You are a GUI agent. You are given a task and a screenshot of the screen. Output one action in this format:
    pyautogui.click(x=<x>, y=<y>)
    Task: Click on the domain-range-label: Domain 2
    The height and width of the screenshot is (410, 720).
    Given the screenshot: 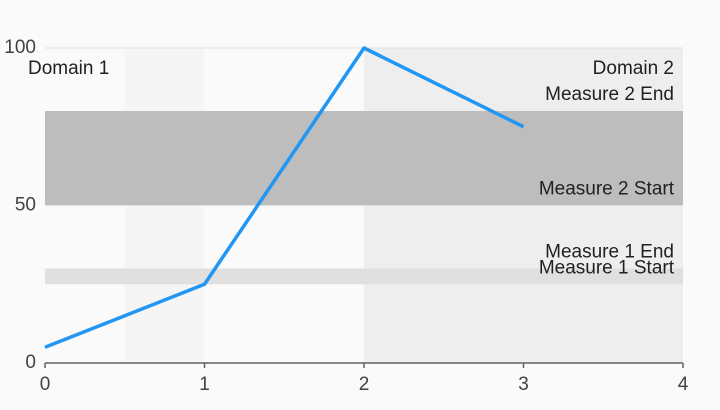 What is the action you would take?
    pyautogui.click(x=633, y=68)
    